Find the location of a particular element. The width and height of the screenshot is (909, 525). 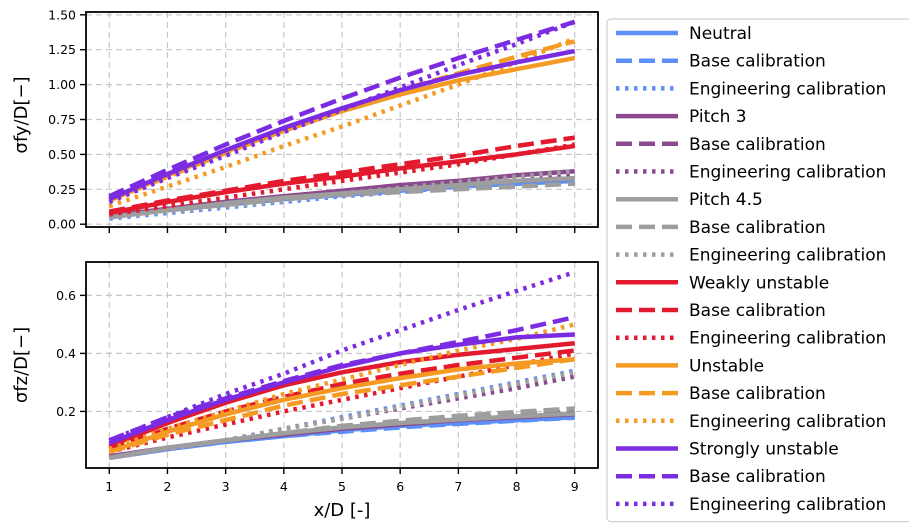

x-tick-label: 4 is located at coordinates (284, 486).